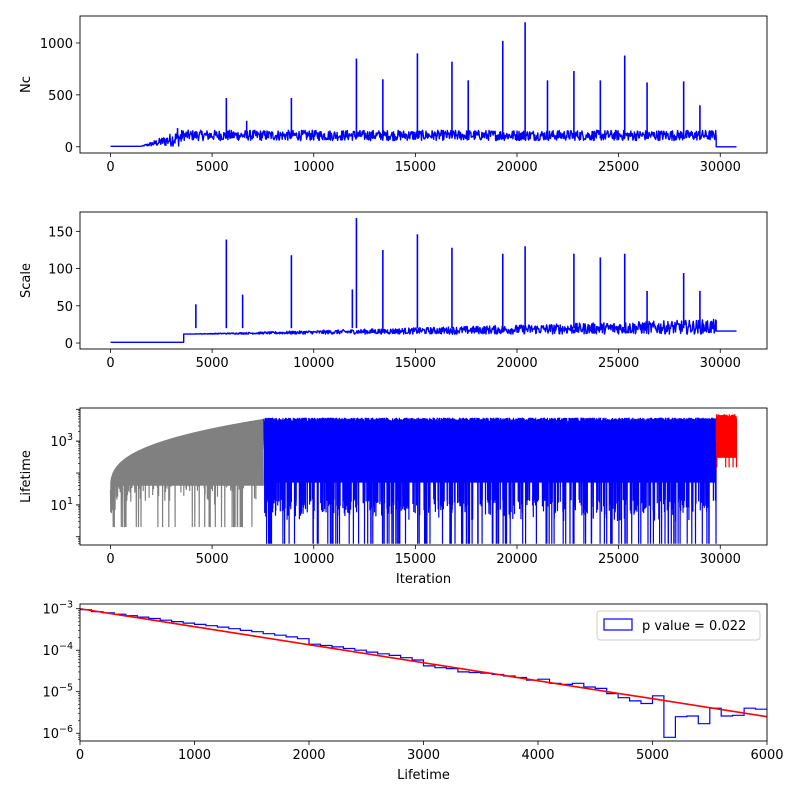  What do you see at coordinates (56, 44) in the screenshot?
I see `y-tick-label: 1000` at bounding box center [56, 44].